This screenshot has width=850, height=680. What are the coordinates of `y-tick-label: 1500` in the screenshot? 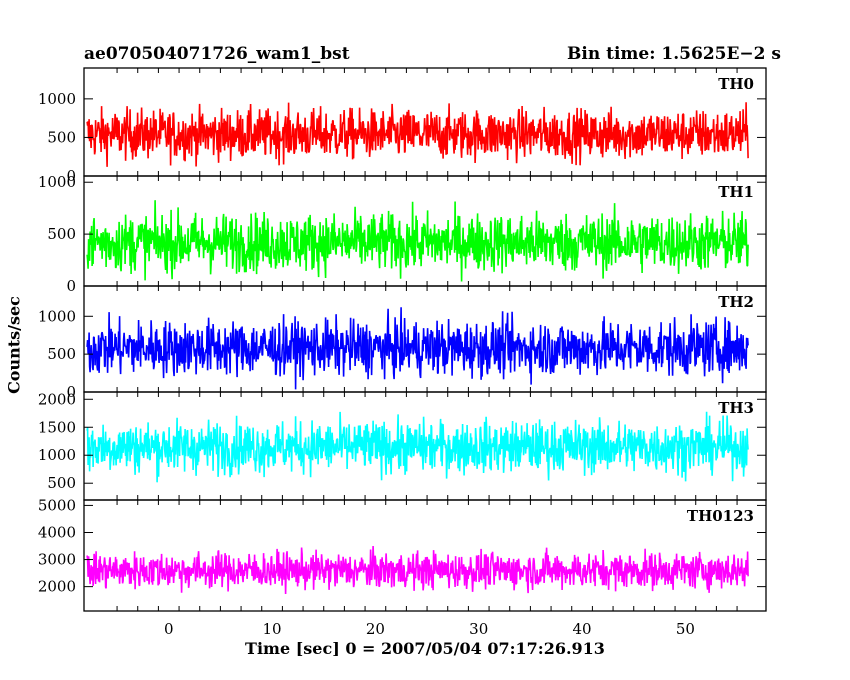 It's located at (57, 427).